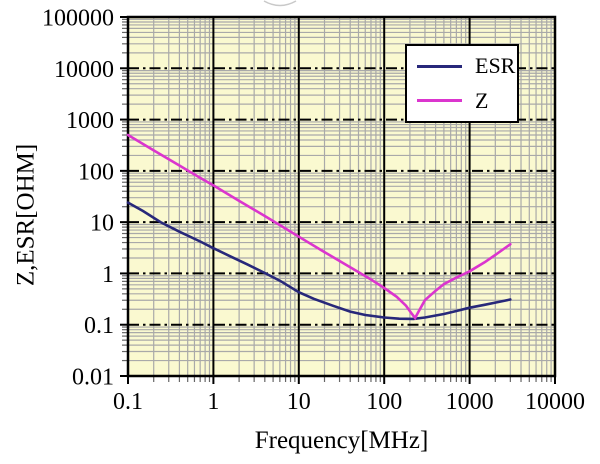 Image resolution: width=600 pixels, height=464 pixels. I want to click on y-tick-label: 0.01, so click(93, 378).